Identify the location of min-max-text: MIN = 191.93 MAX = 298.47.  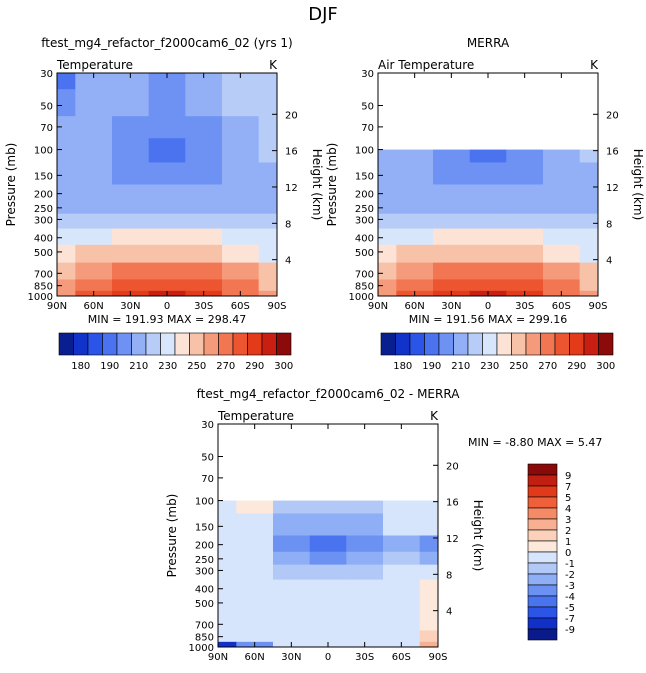
(167, 319).